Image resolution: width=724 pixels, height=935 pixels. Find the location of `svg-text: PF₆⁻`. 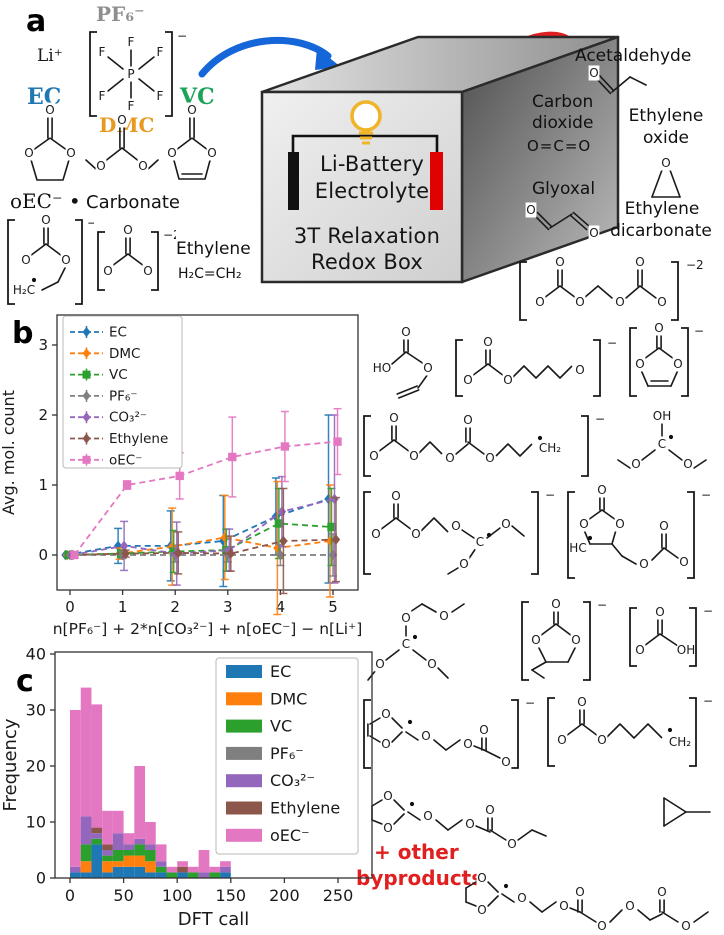

svg-text: PF₆⁻ is located at coordinates (123, 396).